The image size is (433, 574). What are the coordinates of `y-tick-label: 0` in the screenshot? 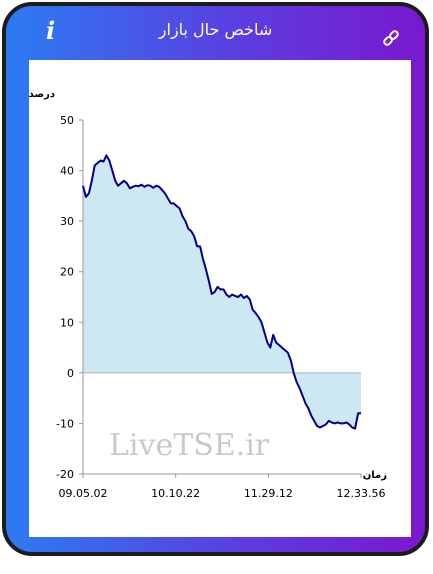 It's located at (70, 373).